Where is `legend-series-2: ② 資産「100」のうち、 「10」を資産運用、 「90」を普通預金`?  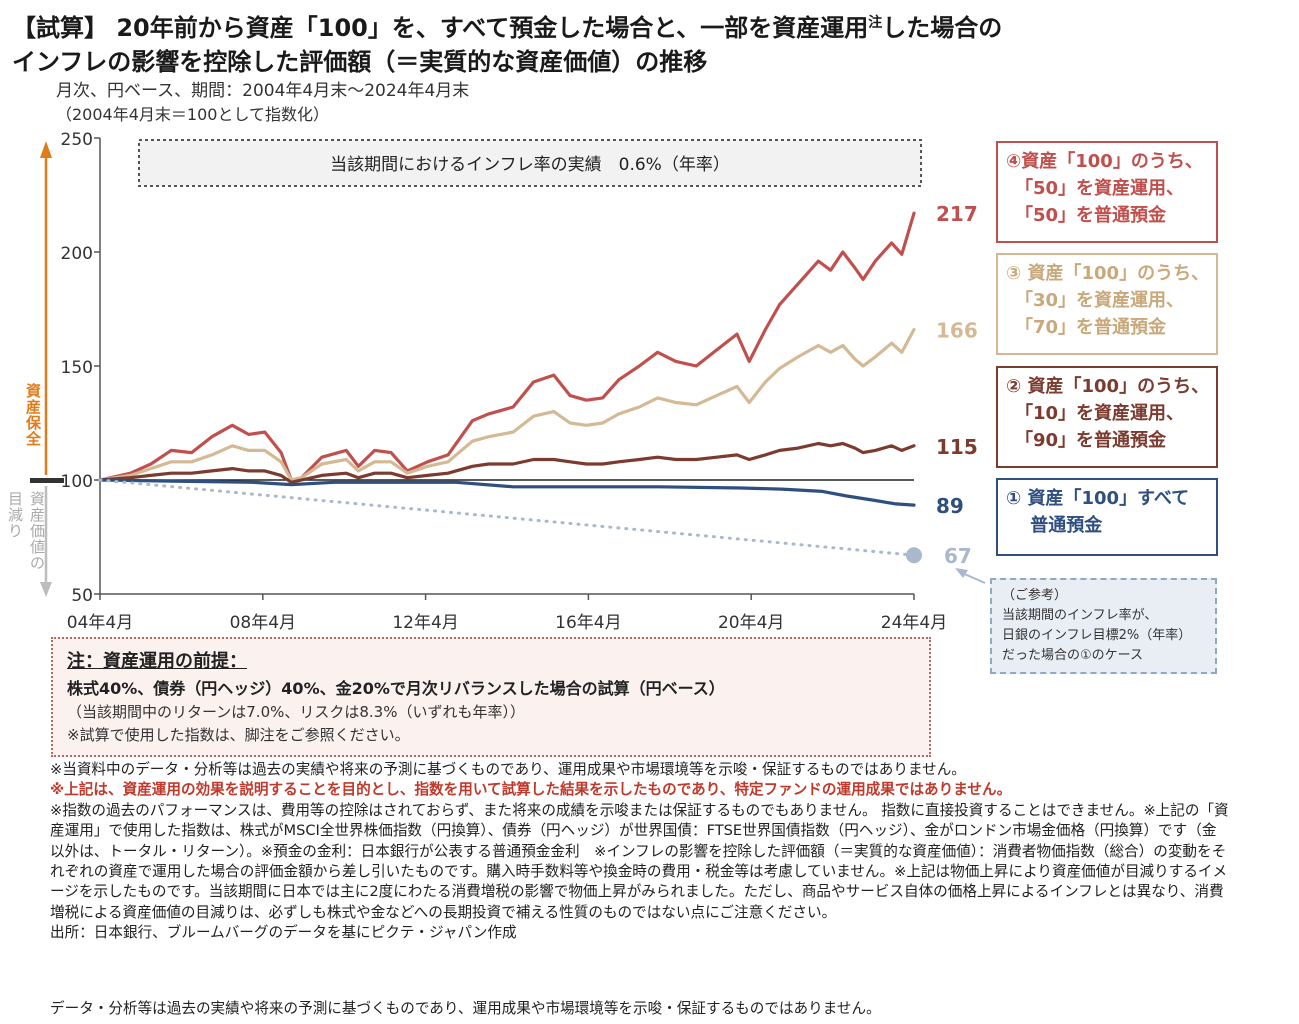 legend-series-2: ② 資産「100」のうち、 「10」を資産運用、 「90」を普通預金 is located at coordinates (1107, 417).